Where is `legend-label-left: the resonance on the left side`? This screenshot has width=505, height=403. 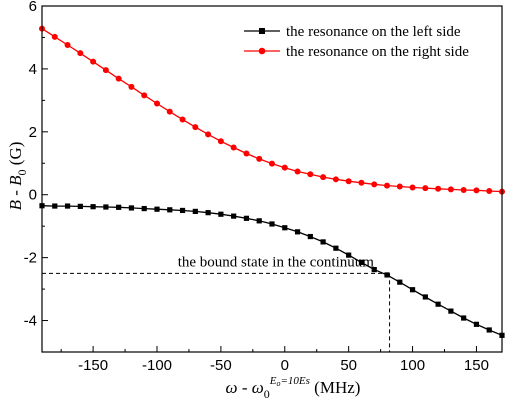 legend-label-left: the resonance on the left side is located at coordinates (373, 32).